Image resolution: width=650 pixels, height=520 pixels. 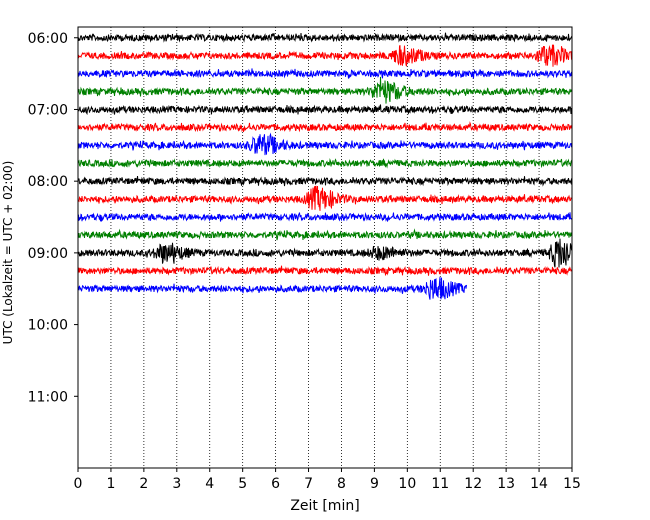 I want to click on y-tick-label: 11:00, so click(x=48, y=397).